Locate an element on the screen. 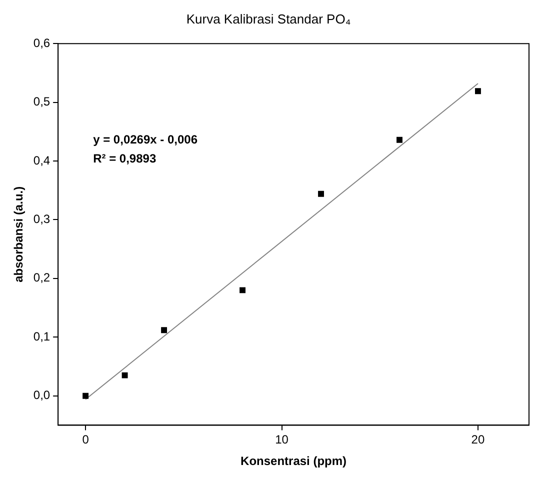  y-tick-label: 0,4 is located at coordinates (41, 160).